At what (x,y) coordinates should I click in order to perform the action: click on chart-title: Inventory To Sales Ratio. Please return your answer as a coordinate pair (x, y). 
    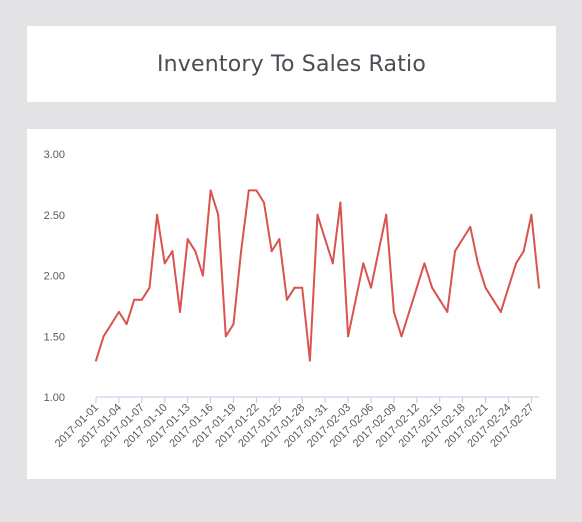
    Looking at the image, I should click on (291, 64).